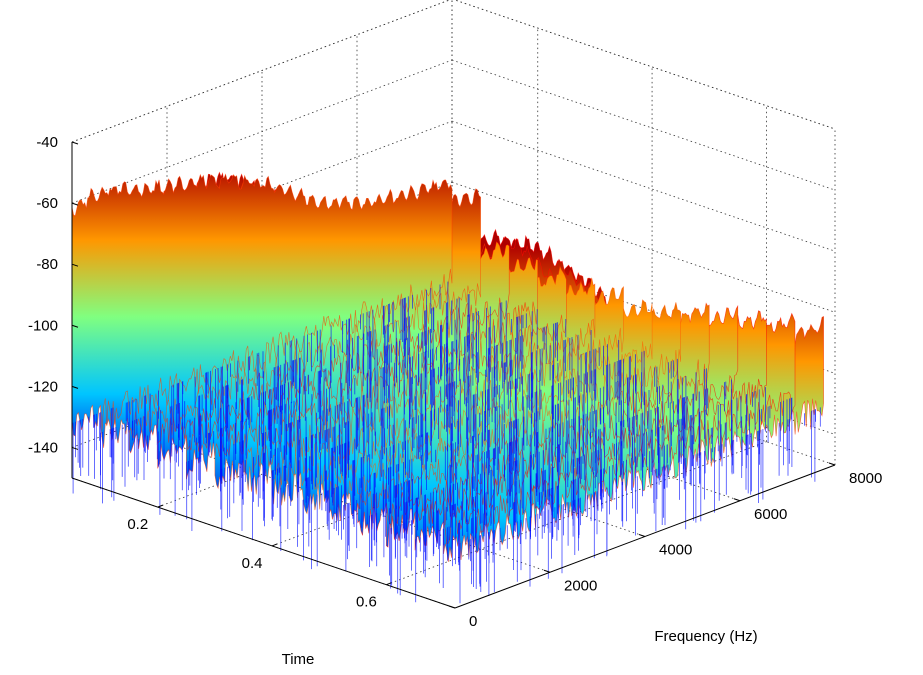 The height and width of the screenshot is (675, 923). What do you see at coordinates (47, 203) in the screenshot?
I see `z-tick-label: -60` at bounding box center [47, 203].